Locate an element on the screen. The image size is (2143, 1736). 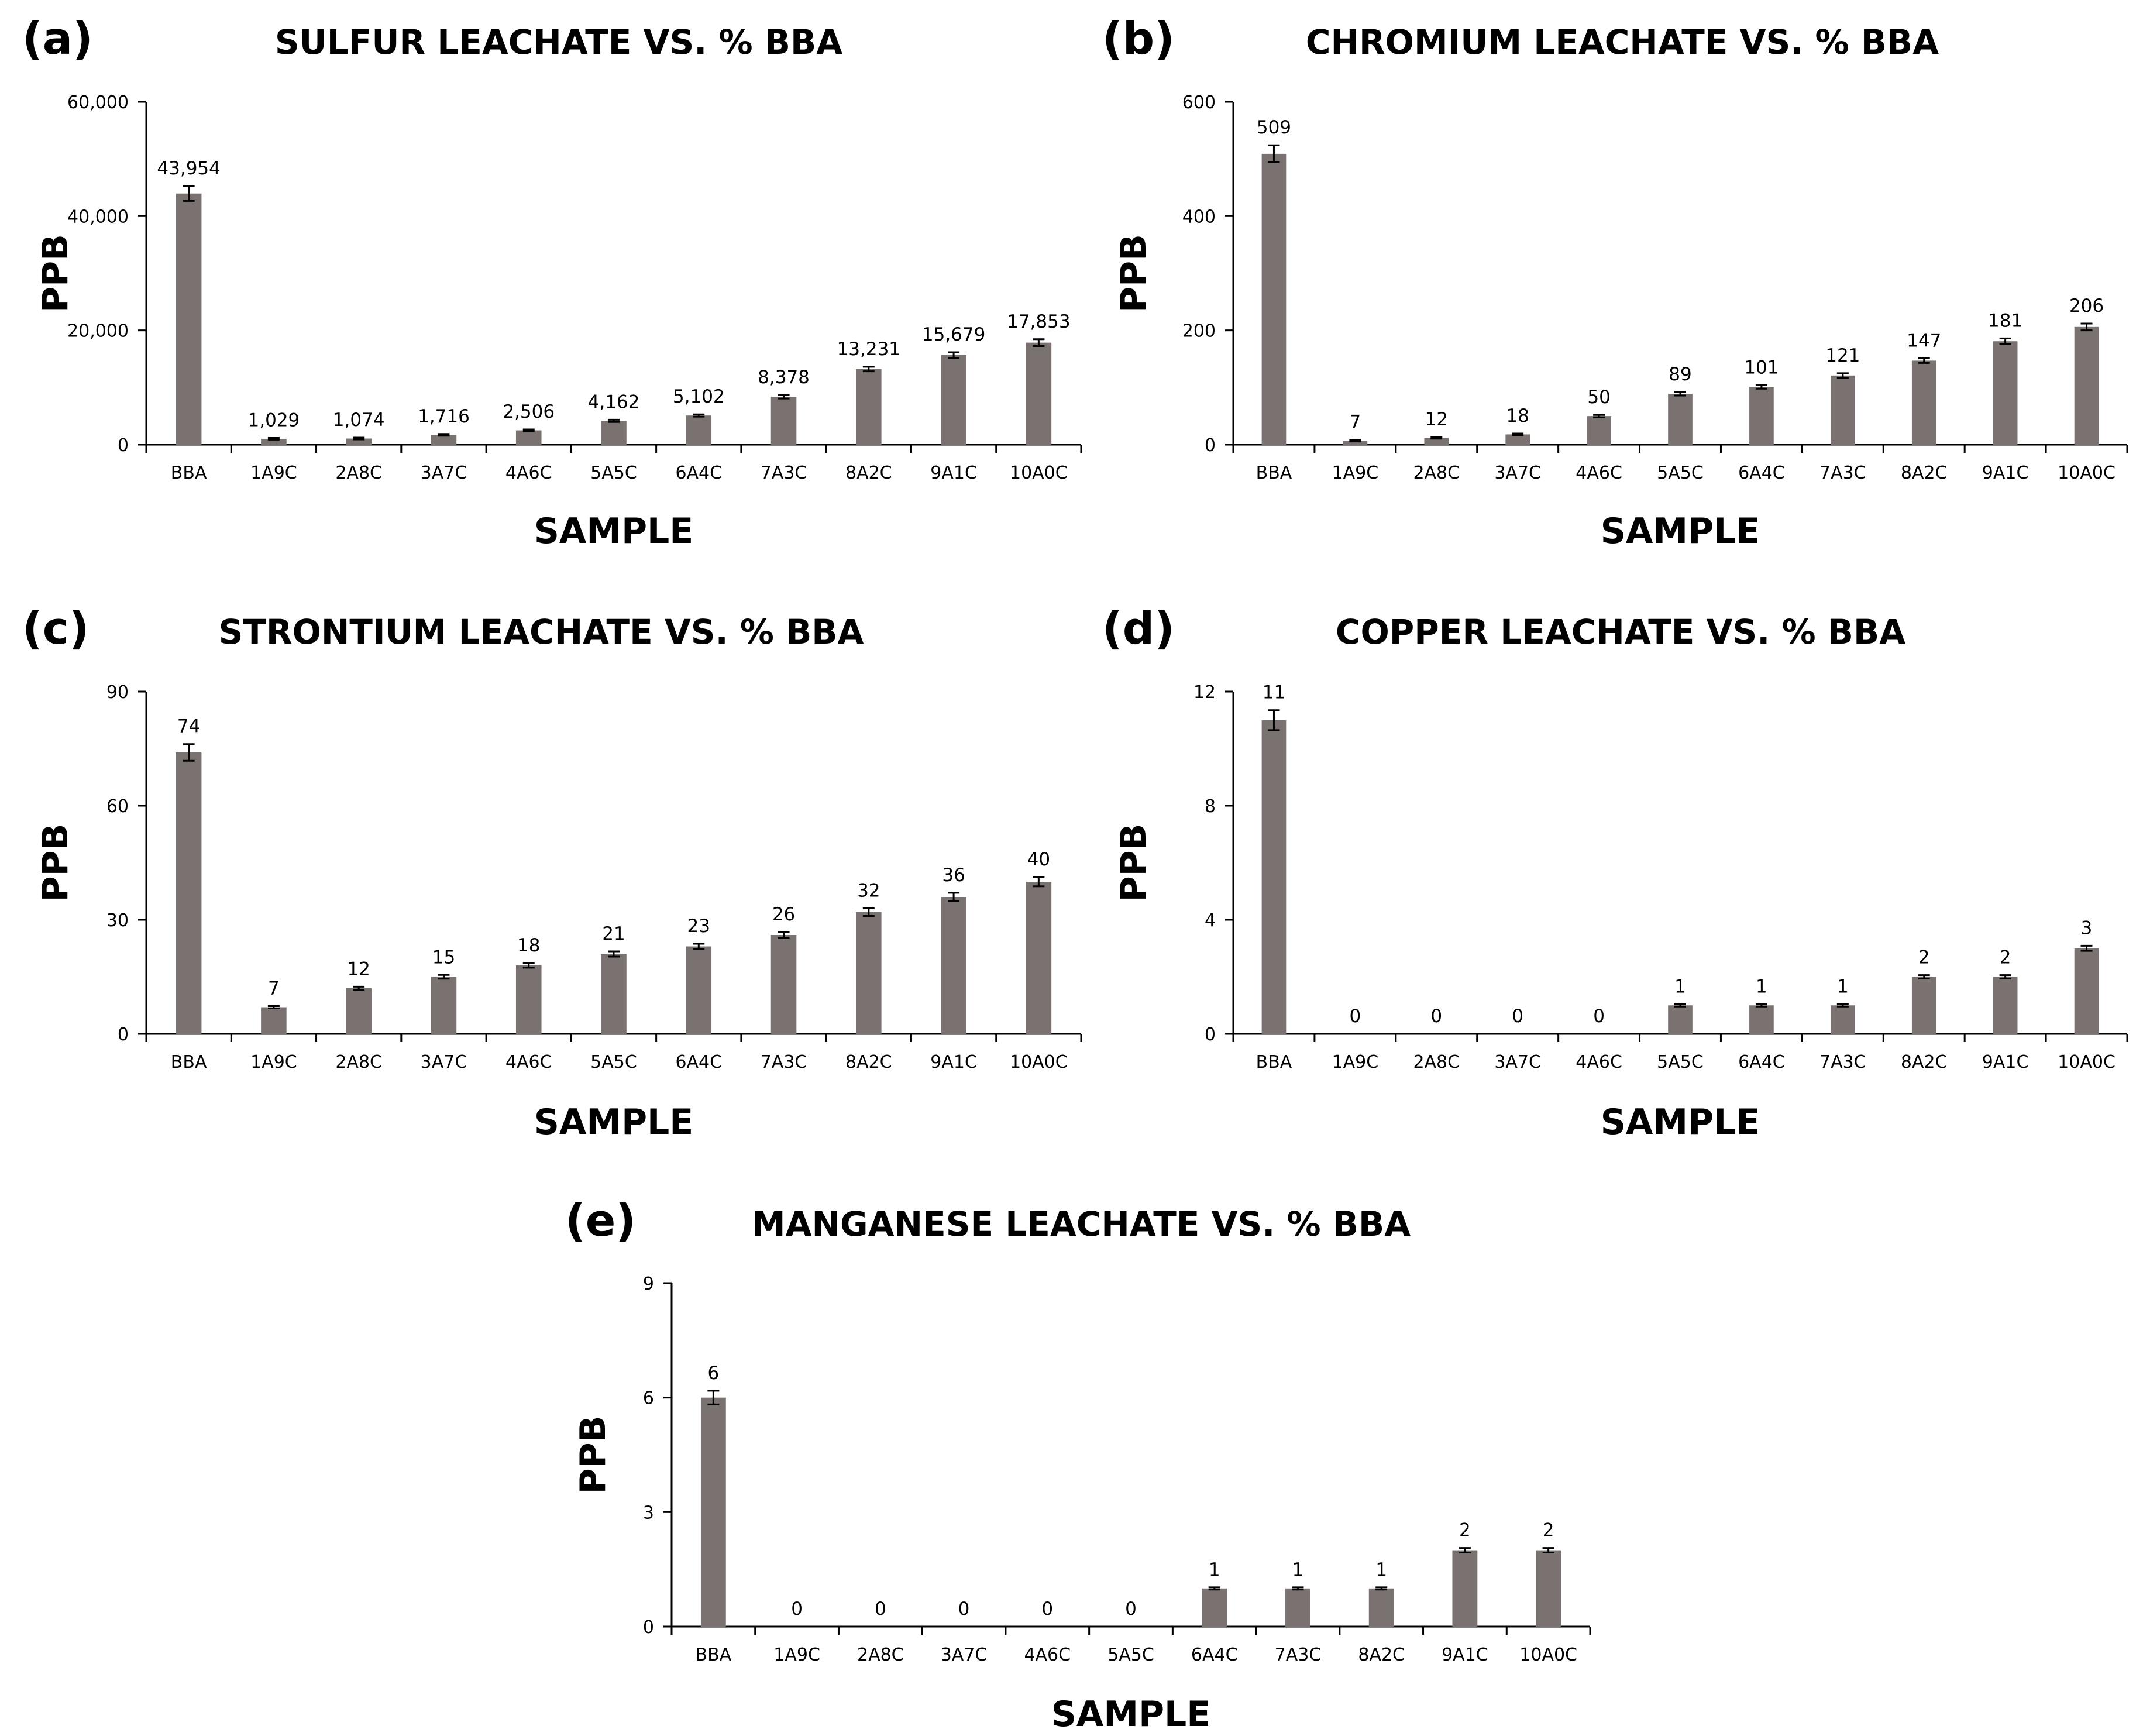
x-tick-label: BBA is located at coordinates (1274, 1062).